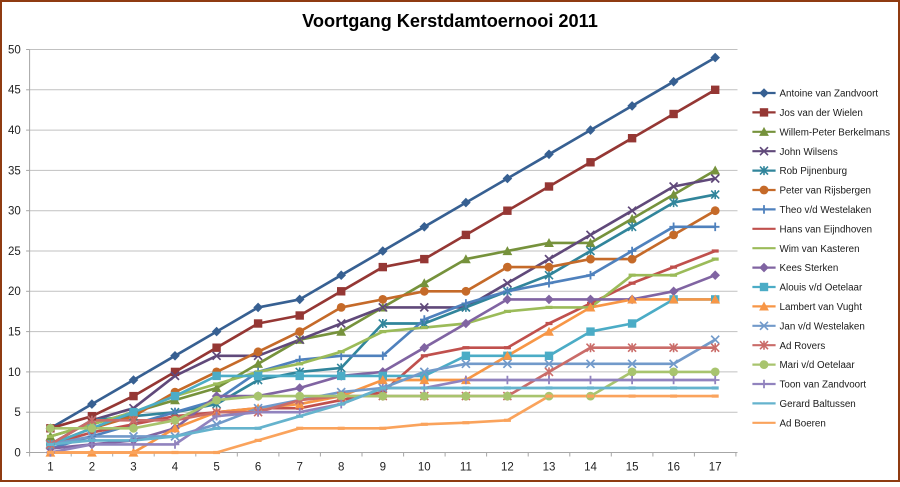 The image size is (900, 487). I want to click on svg-text: John Wilsens, so click(809, 152).